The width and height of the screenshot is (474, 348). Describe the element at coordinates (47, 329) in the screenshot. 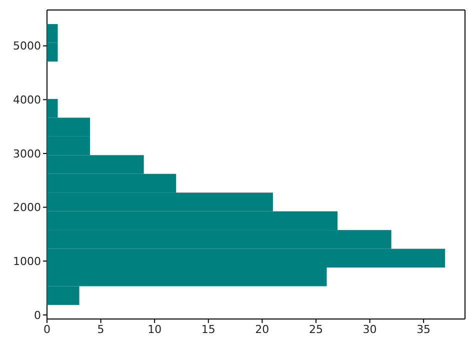

I see `x-tick-label: 0` at that location.